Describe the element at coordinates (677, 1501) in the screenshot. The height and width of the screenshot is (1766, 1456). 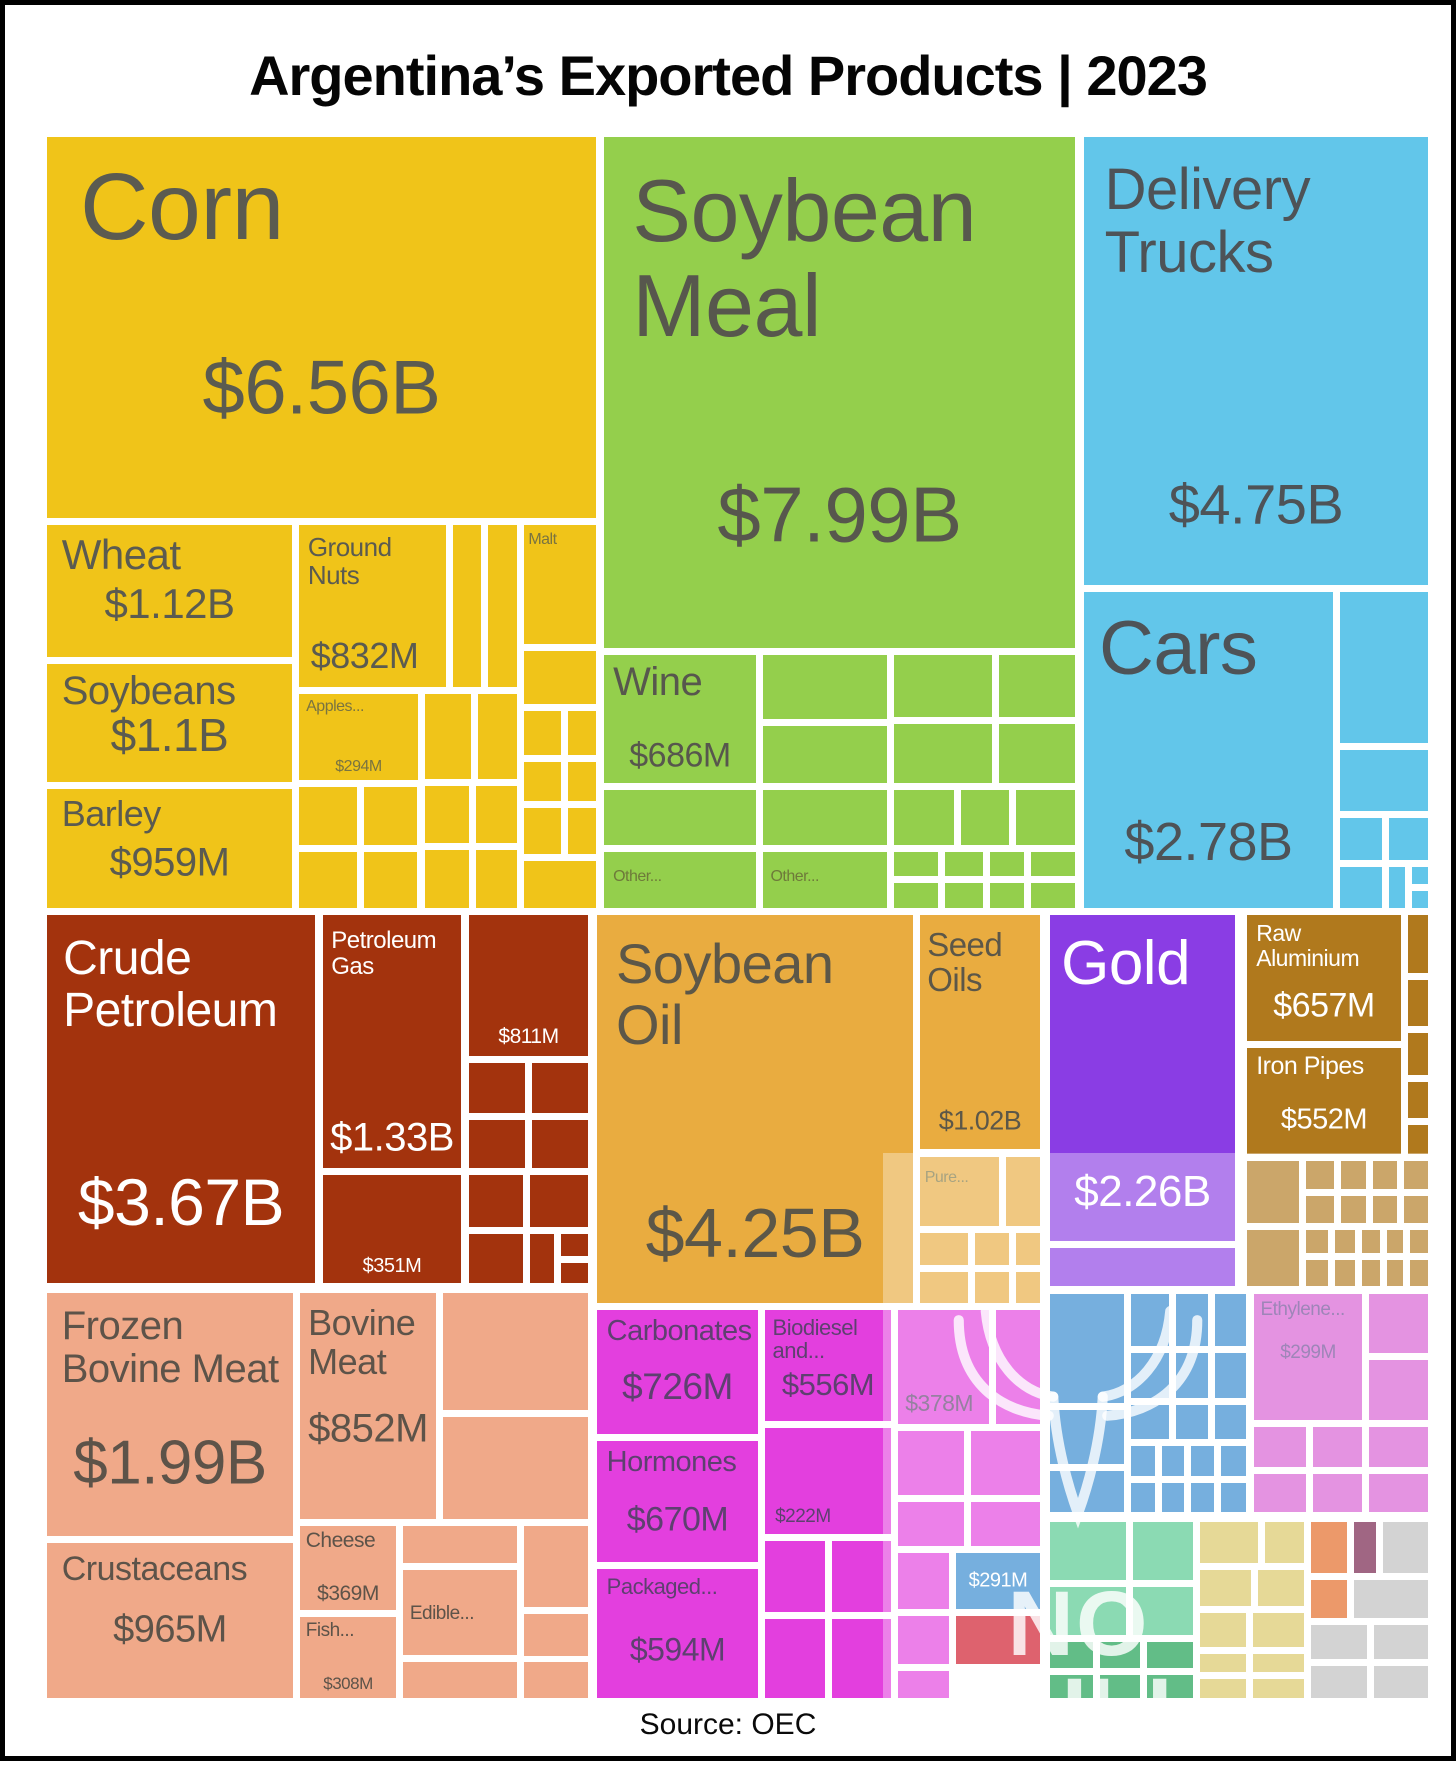
I see `cell-hormones: Hormones $670M` at that location.